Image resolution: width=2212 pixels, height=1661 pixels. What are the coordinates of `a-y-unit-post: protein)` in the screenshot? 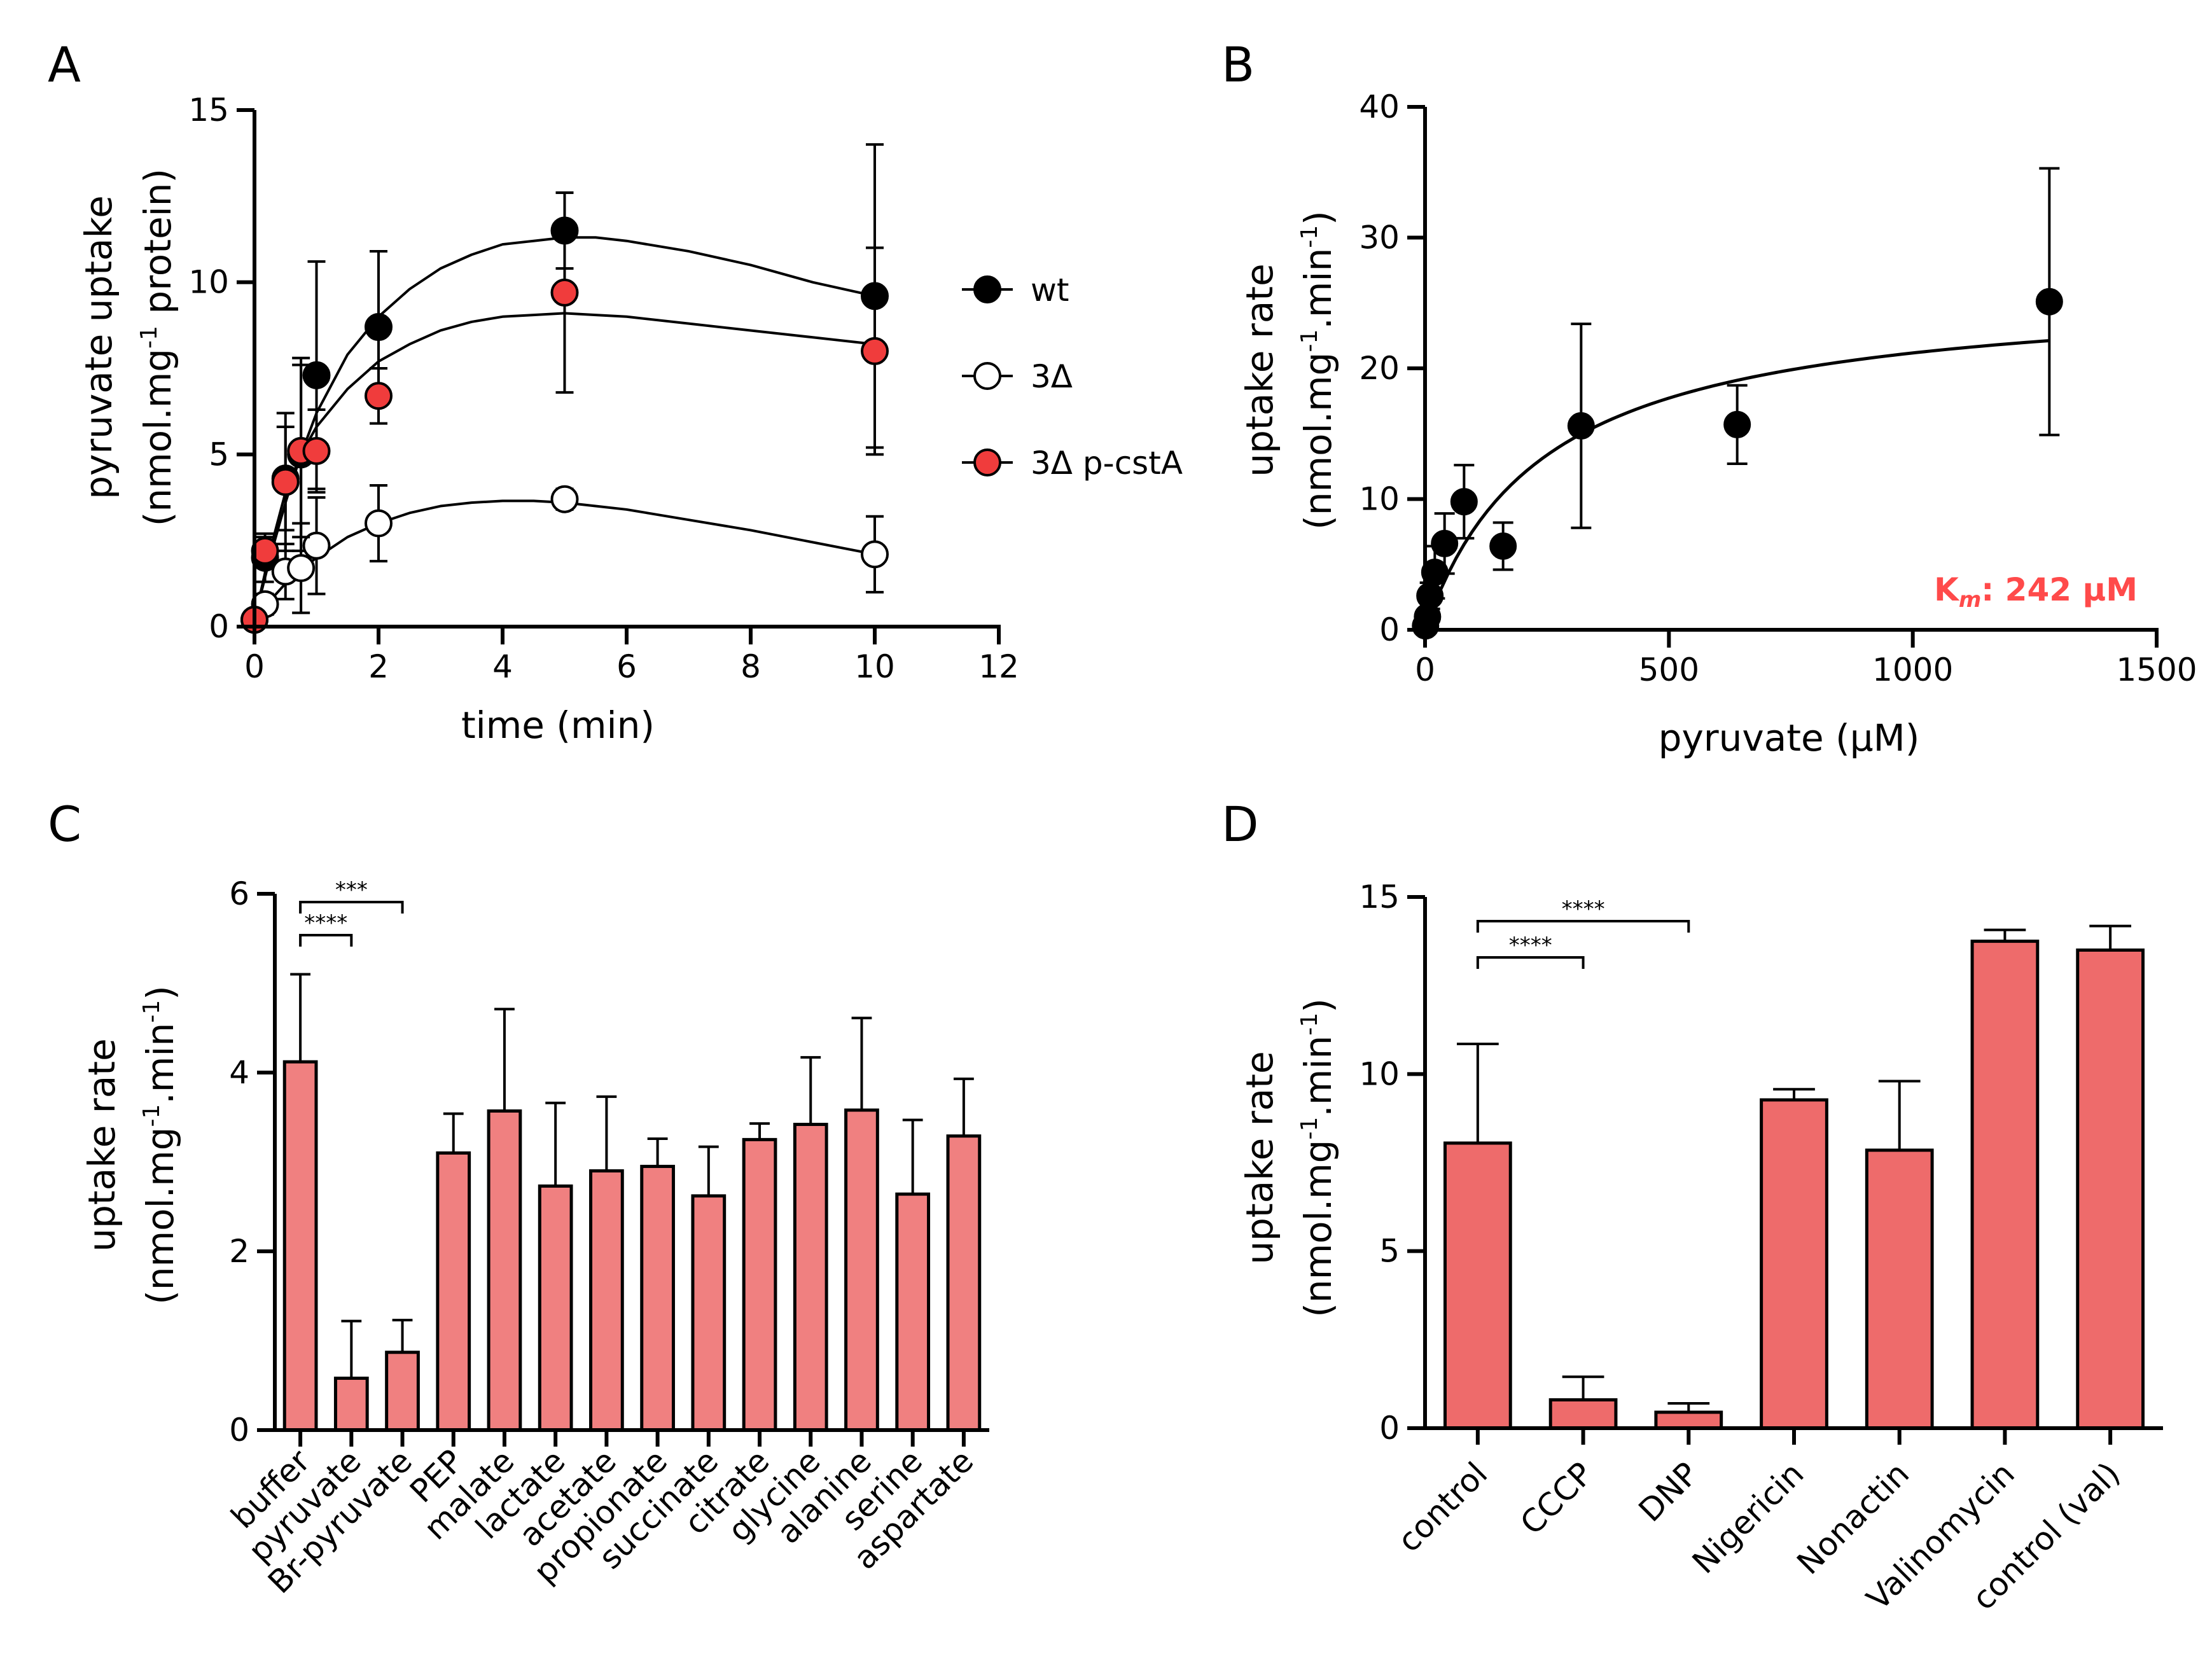 It's located at (157, 248).